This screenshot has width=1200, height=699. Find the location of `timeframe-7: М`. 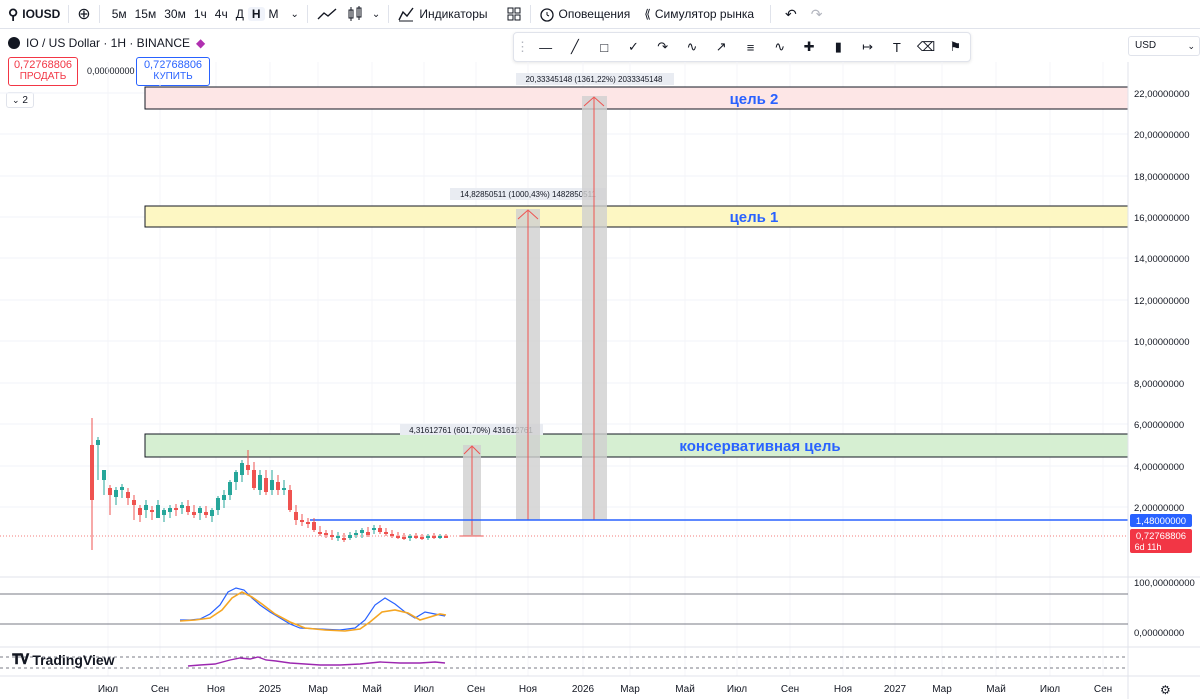

timeframe-7: М is located at coordinates (273, 14).